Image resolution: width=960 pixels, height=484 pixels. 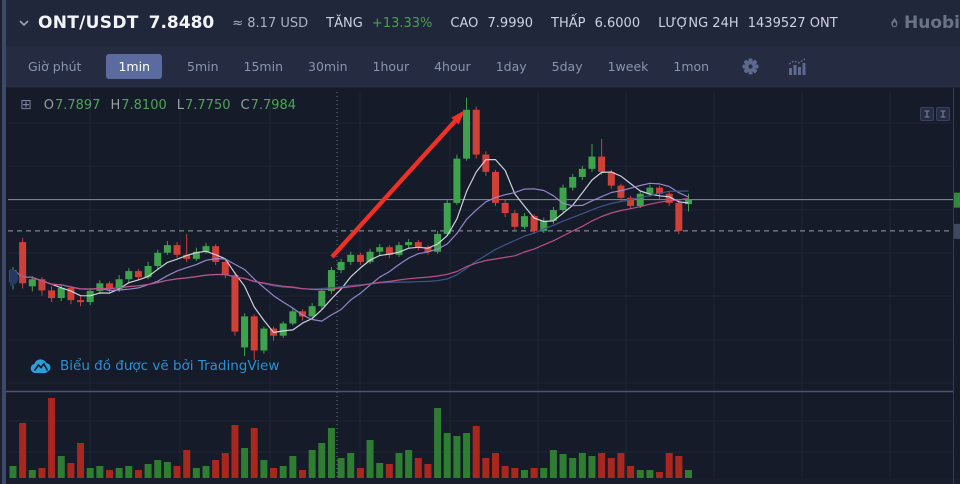 I want to click on legend-high: H 7.8100, so click(x=138, y=105).